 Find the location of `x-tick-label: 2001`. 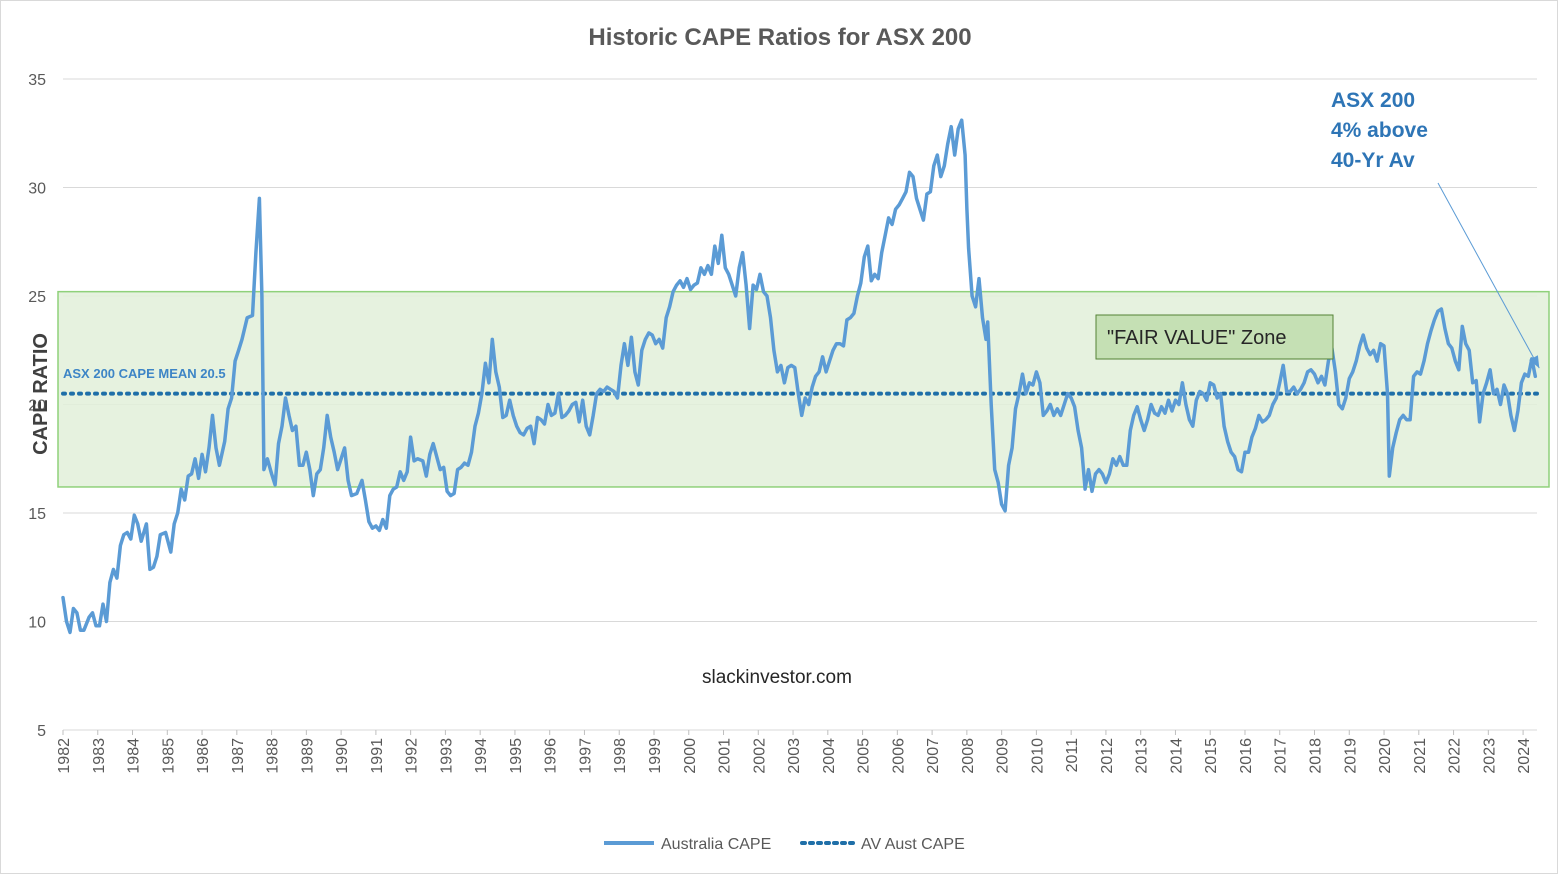

x-tick-label: 2001 is located at coordinates (725, 756).